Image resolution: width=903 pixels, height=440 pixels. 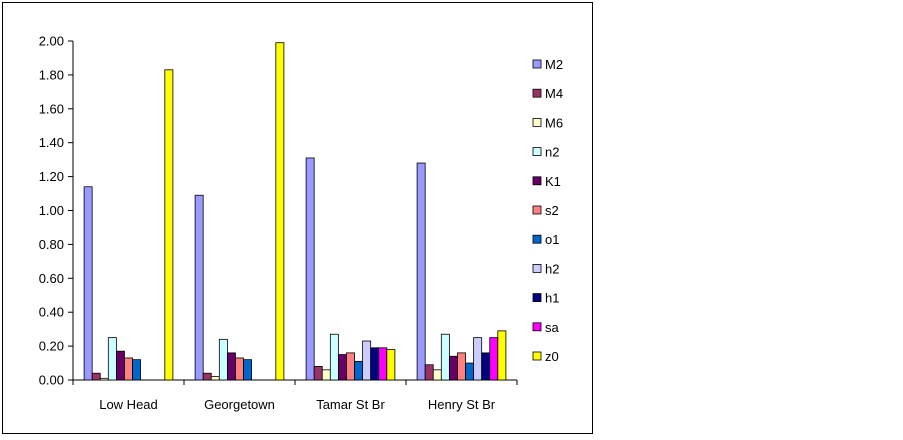 What do you see at coordinates (554, 122) in the screenshot?
I see `legend-label-m6: M6` at bounding box center [554, 122].